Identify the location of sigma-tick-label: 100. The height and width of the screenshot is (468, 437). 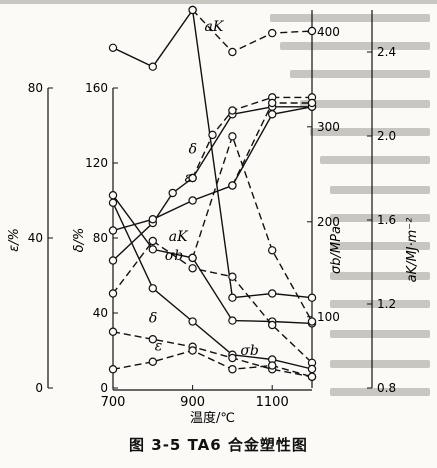
(328, 317).